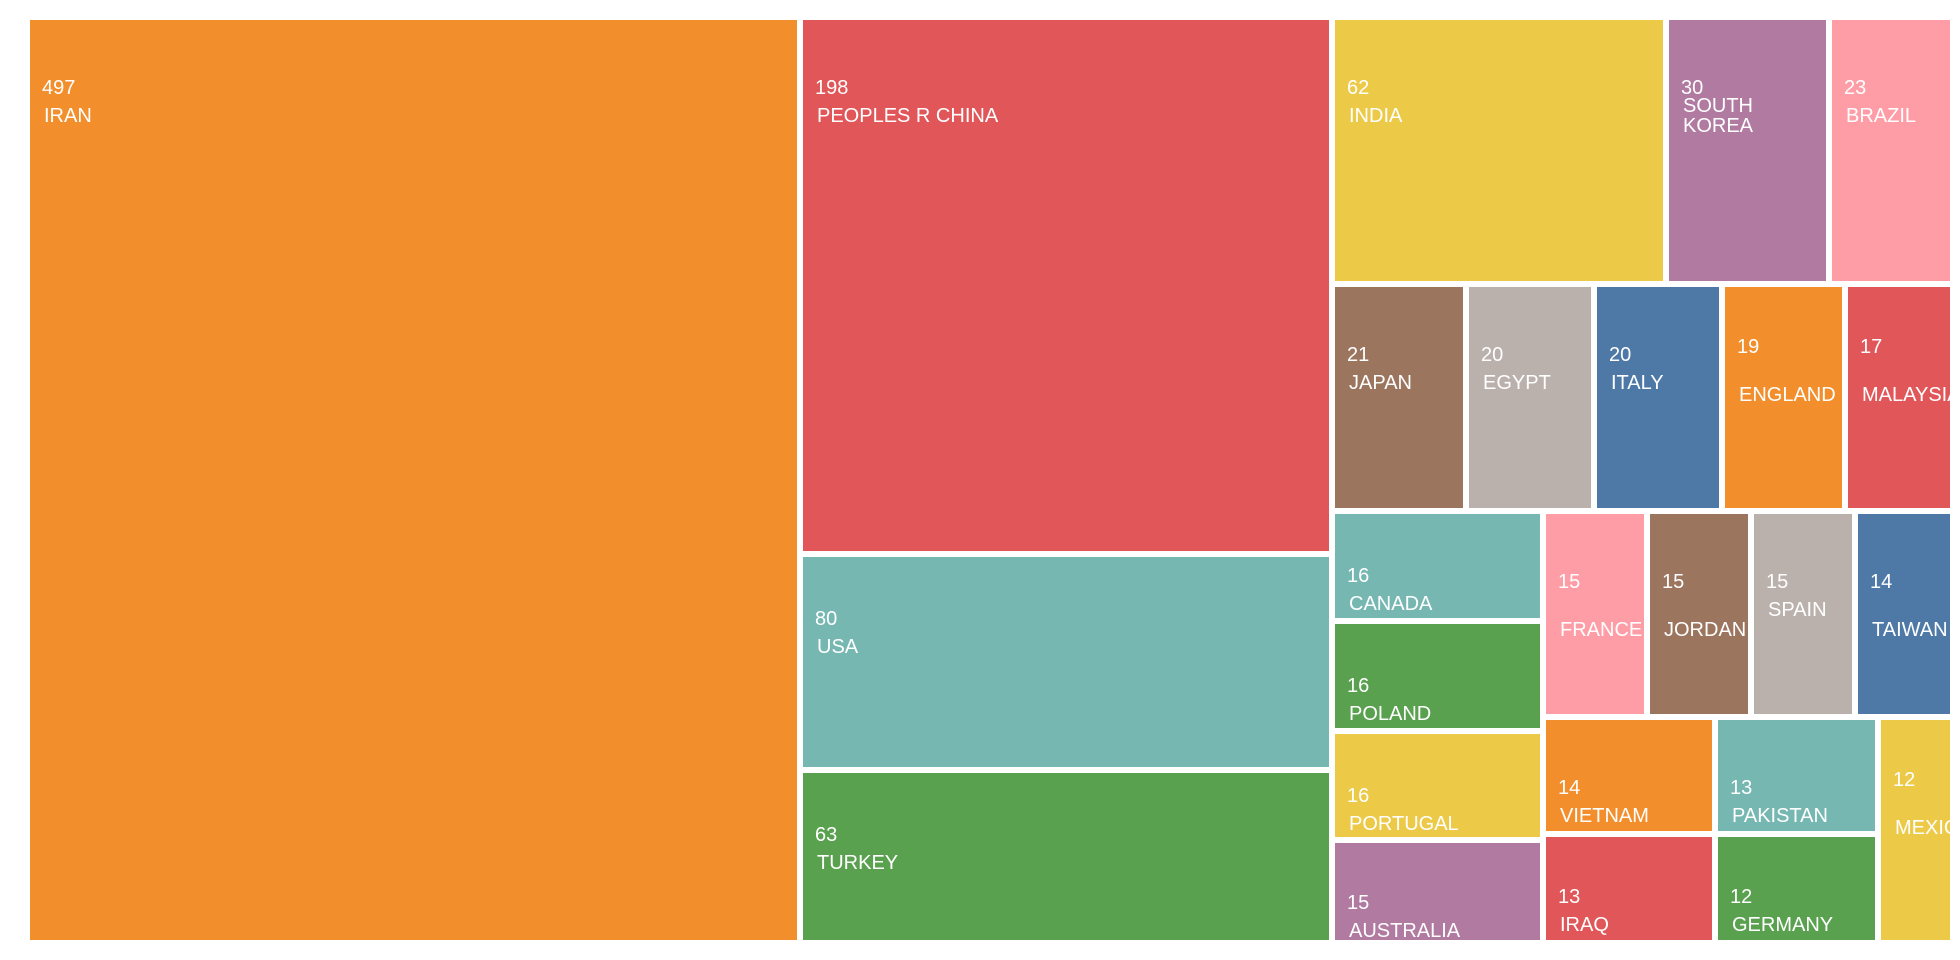  I want to click on tile-value: 63, so click(826, 835).